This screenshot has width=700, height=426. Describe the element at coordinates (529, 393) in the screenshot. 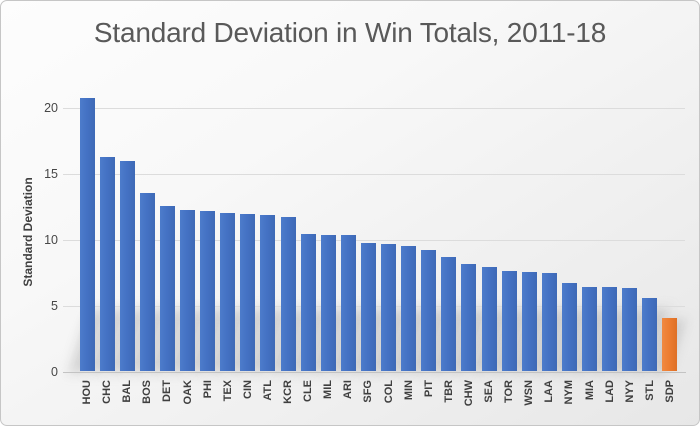

I see `x-axis-label-WSN: WSN` at that location.